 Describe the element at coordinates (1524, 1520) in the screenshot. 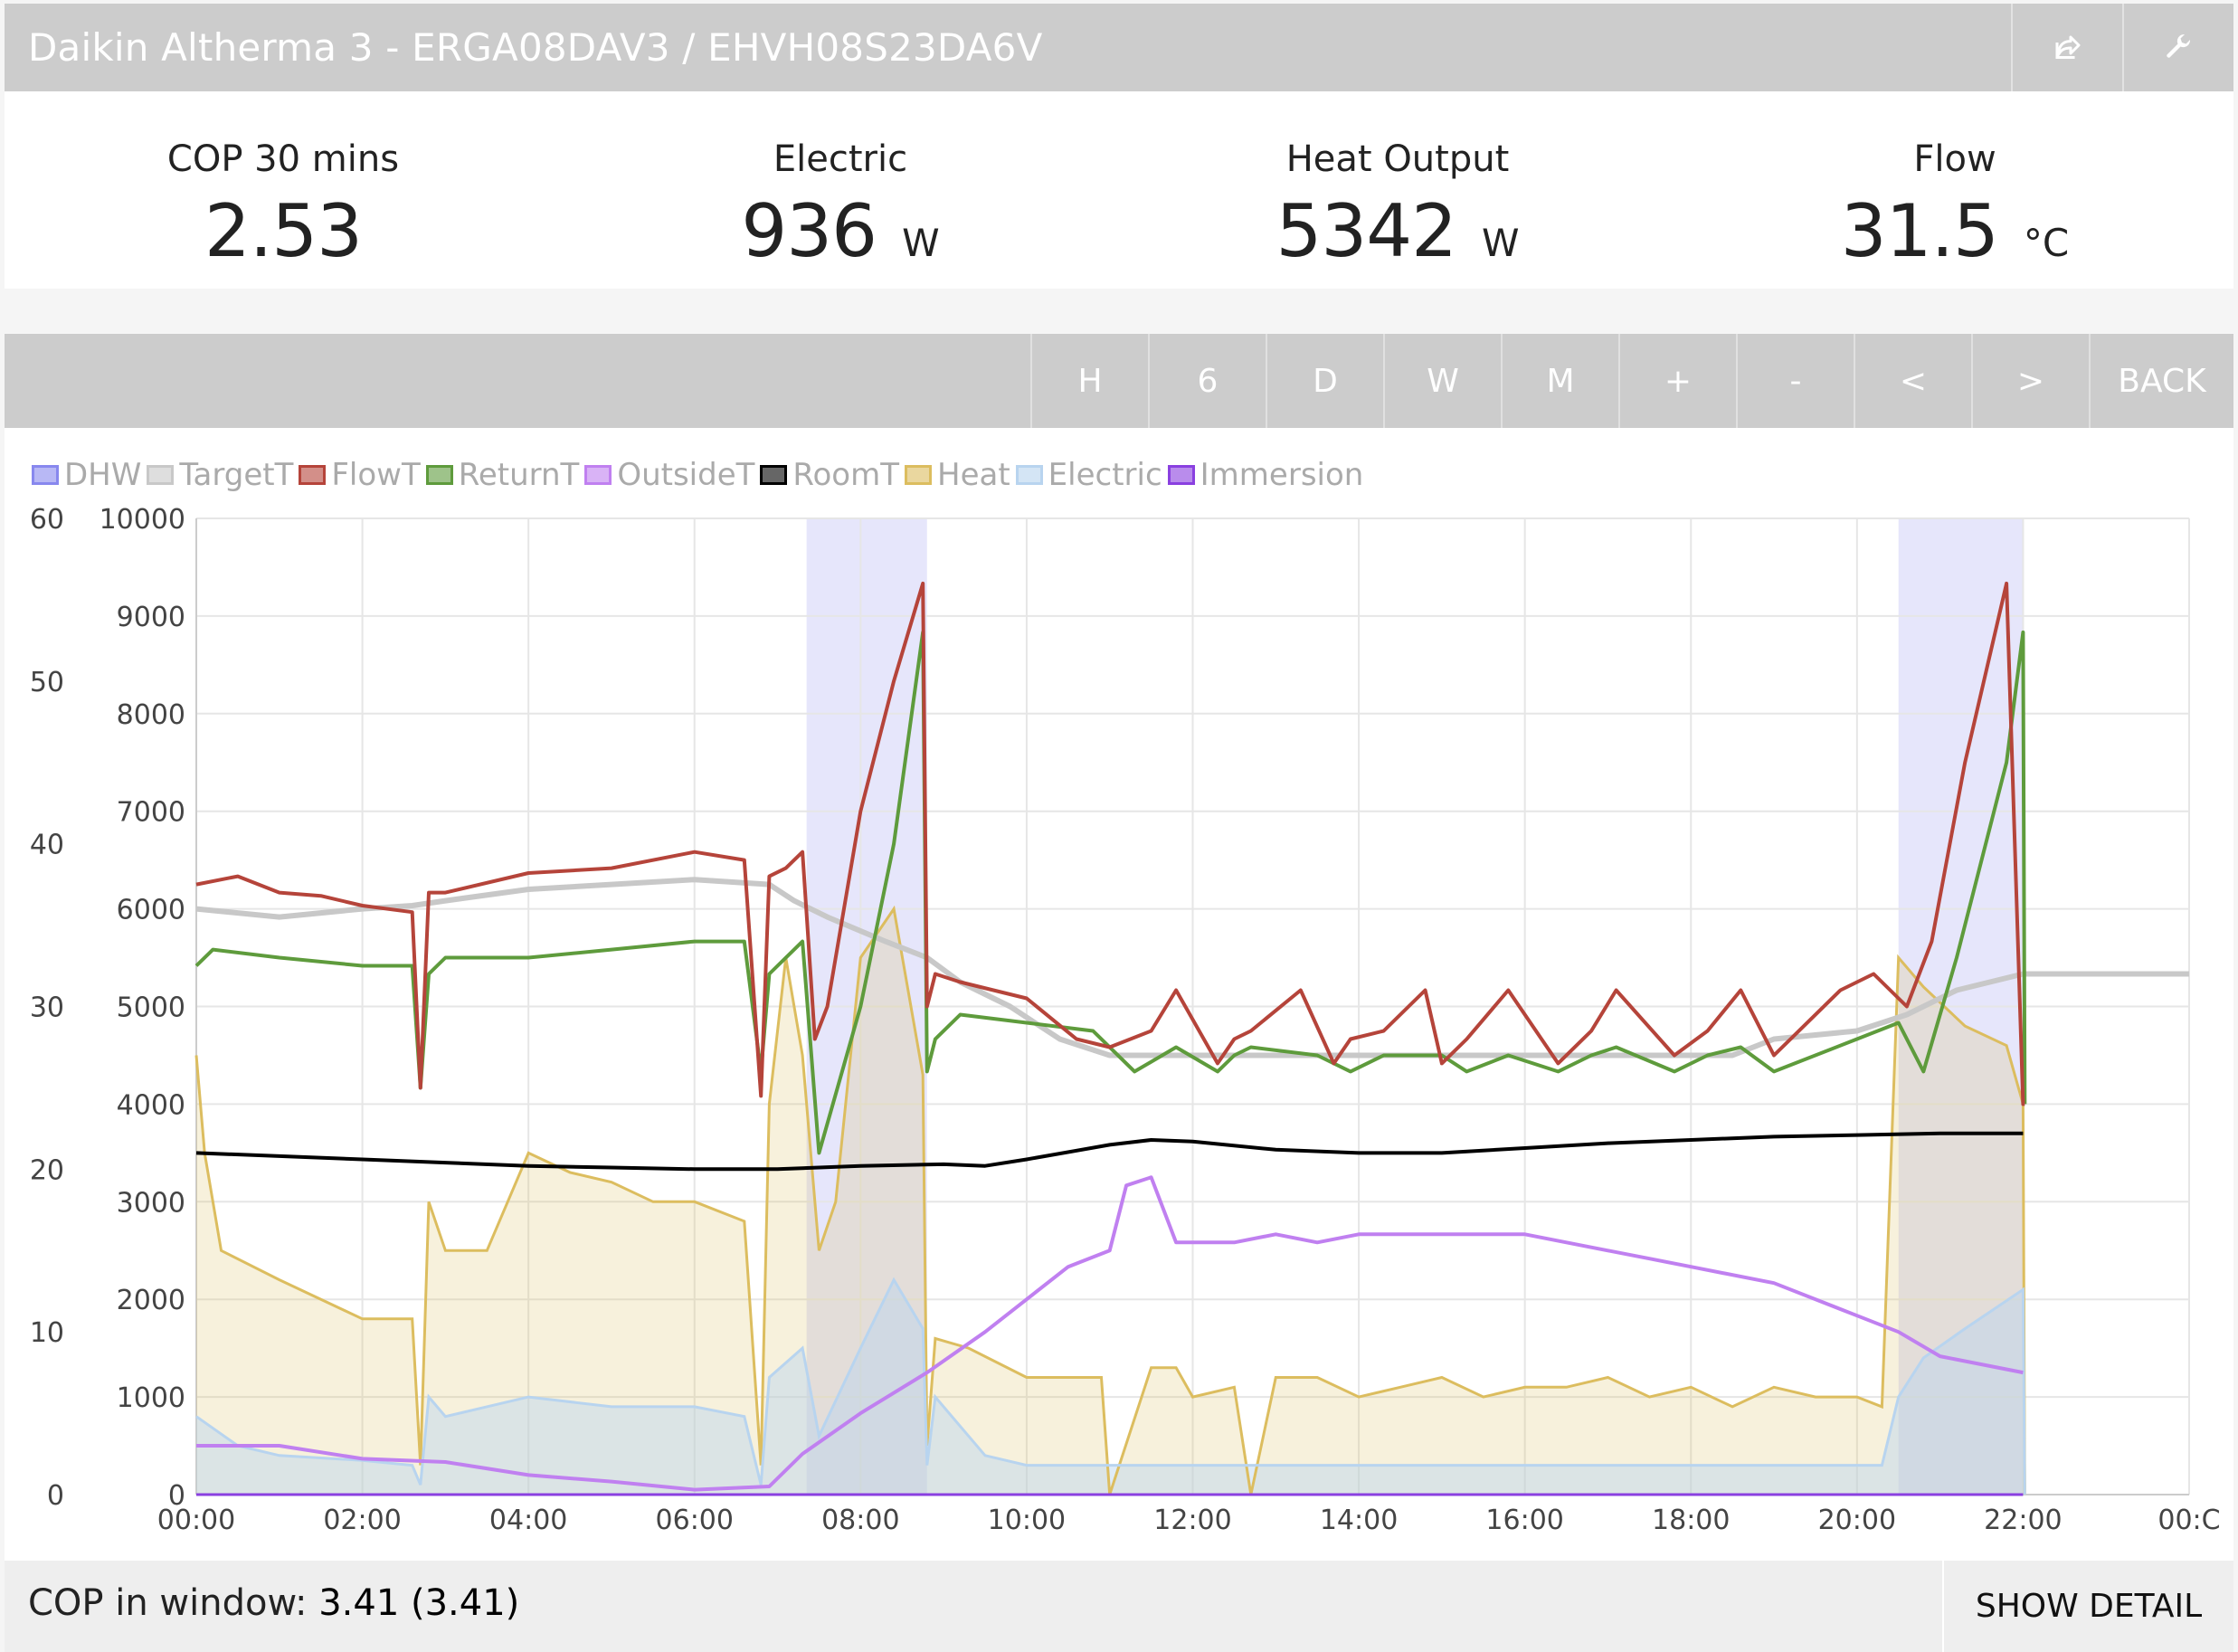

I see `x-tick-label: 16:00` at that location.